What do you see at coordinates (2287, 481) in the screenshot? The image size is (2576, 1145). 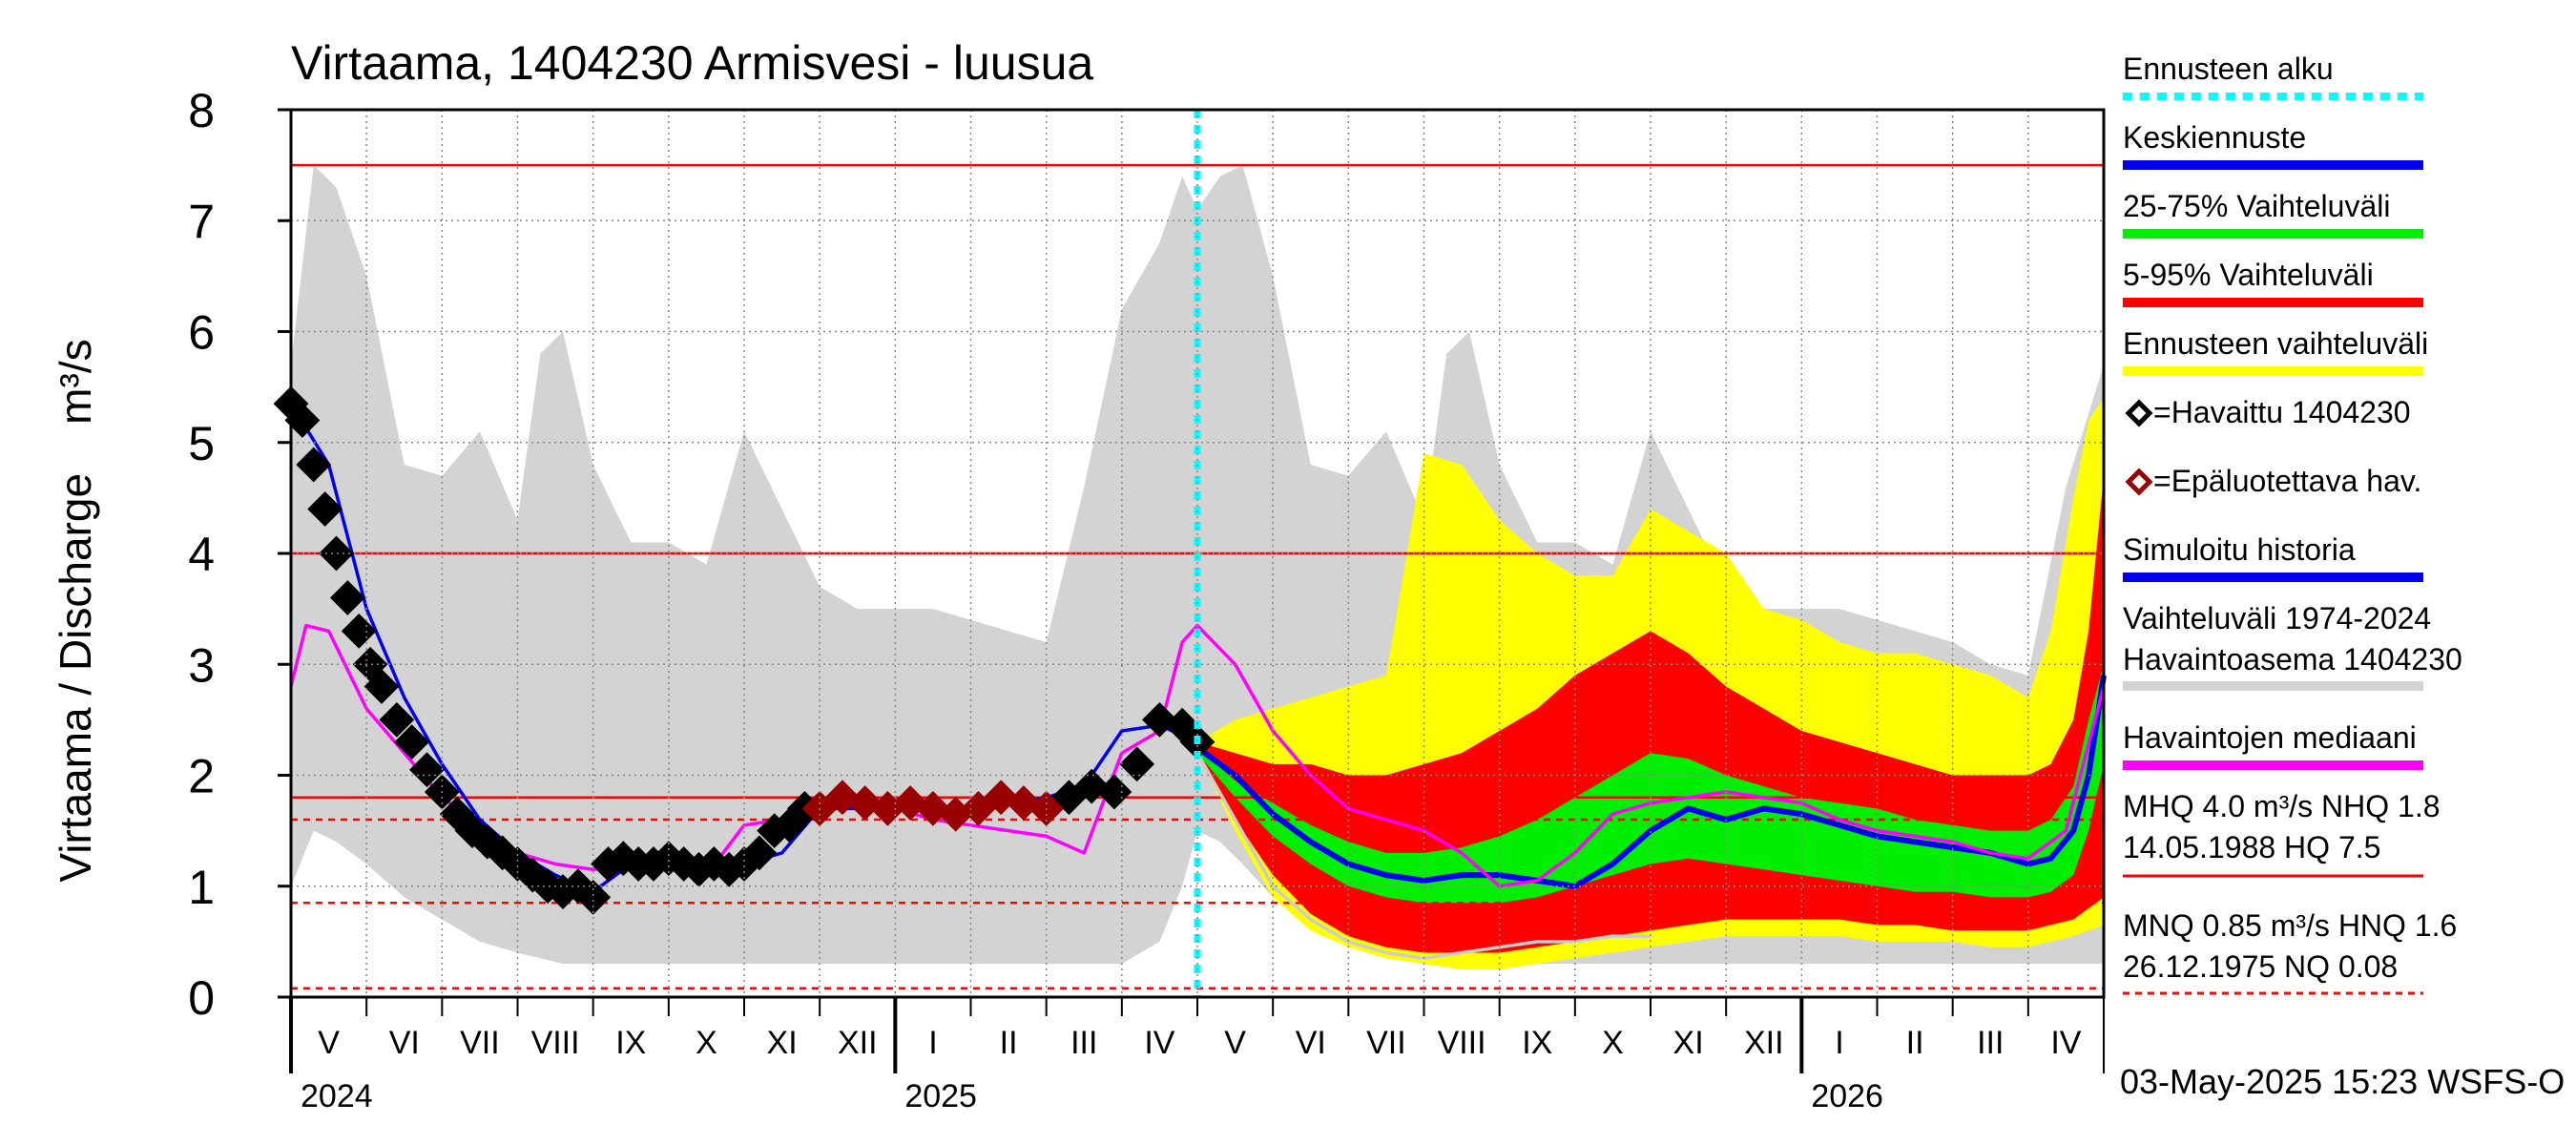 I see `legend-label-6: =Epäluotettava hav.` at bounding box center [2287, 481].